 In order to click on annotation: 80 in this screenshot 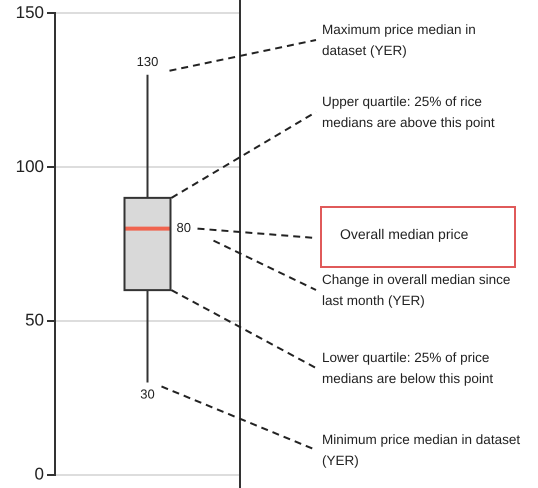, I will do `click(183, 228)`.